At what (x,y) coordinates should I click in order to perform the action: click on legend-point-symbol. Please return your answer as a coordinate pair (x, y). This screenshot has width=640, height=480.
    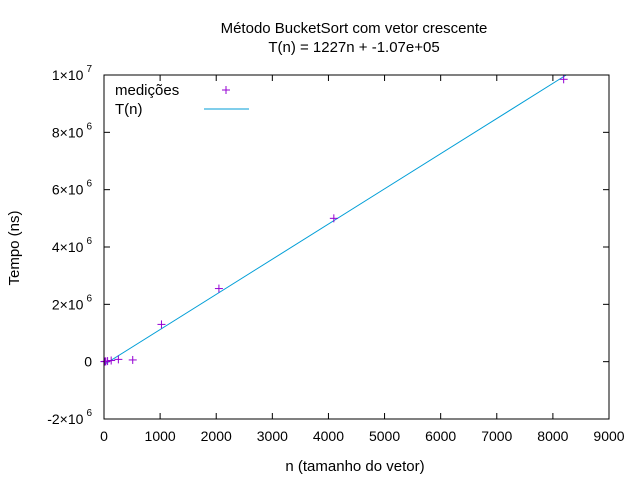
    Looking at the image, I should click on (226, 90).